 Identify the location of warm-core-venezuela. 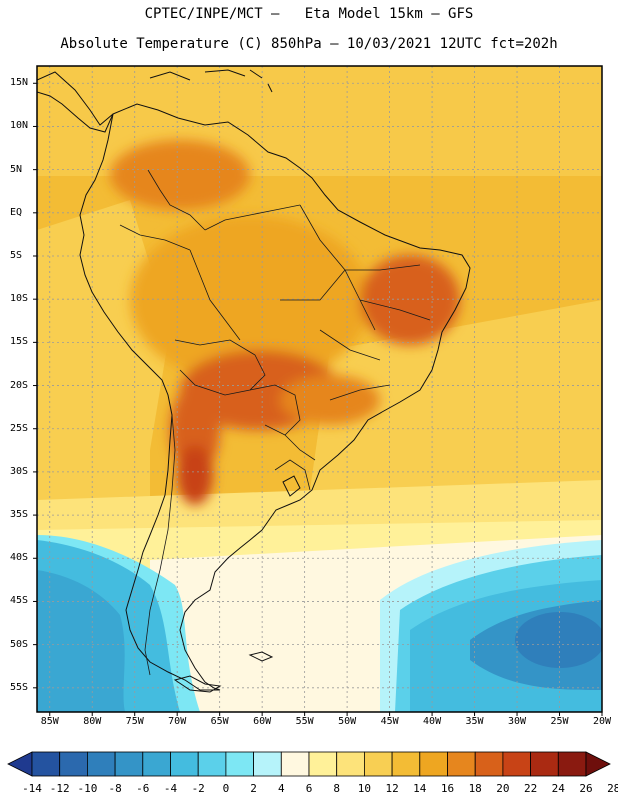
(180, 175).